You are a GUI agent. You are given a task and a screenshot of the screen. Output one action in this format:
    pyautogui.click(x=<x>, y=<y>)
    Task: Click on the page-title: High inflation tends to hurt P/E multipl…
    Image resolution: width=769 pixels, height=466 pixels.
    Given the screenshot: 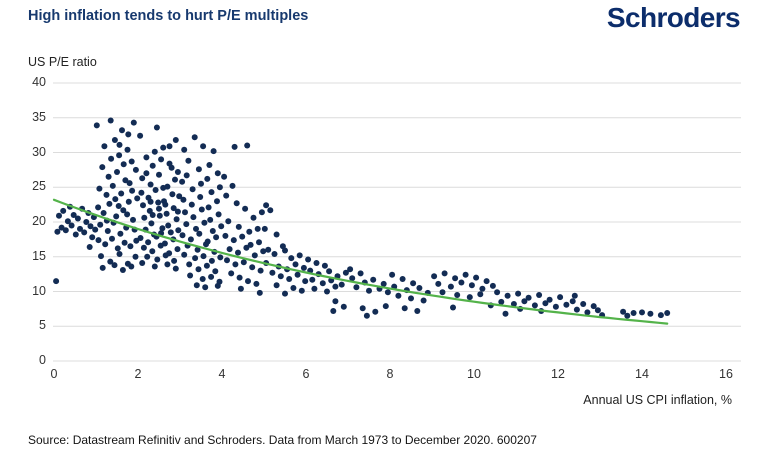 What is the action you would take?
    pyautogui.click(x=168, y=16)
    